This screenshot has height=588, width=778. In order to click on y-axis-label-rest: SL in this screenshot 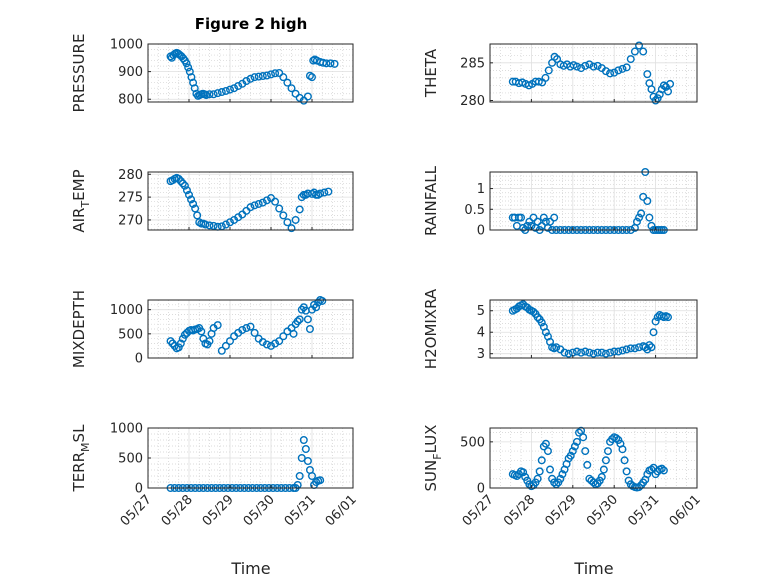, I will do `click(79, 433)`.